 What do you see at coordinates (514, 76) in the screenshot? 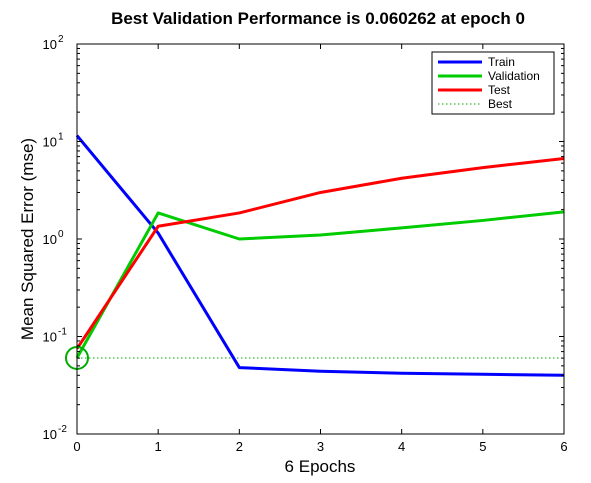
I see `legend-label-validation: Validation` at bounding box center [514, 76].